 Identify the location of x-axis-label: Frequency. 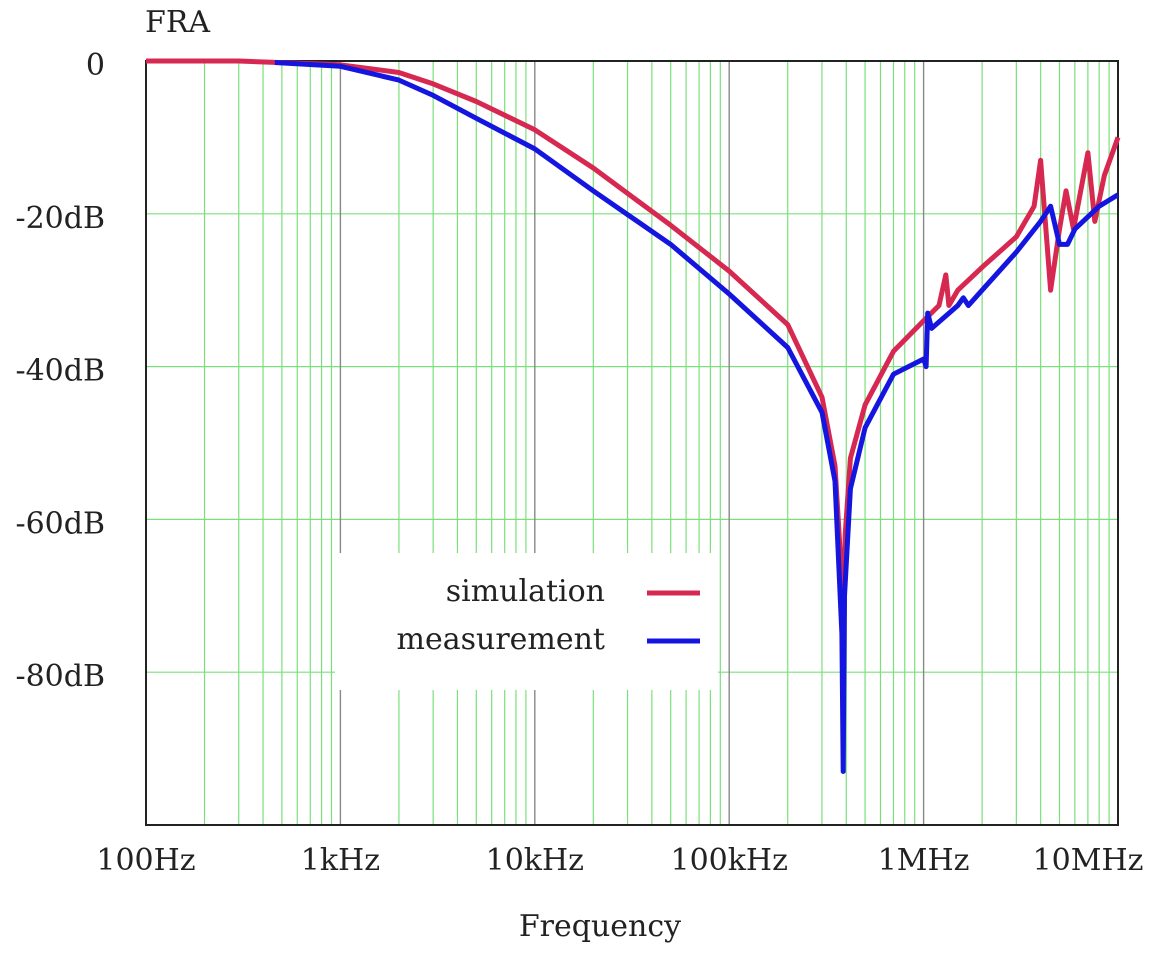
(600, 926).